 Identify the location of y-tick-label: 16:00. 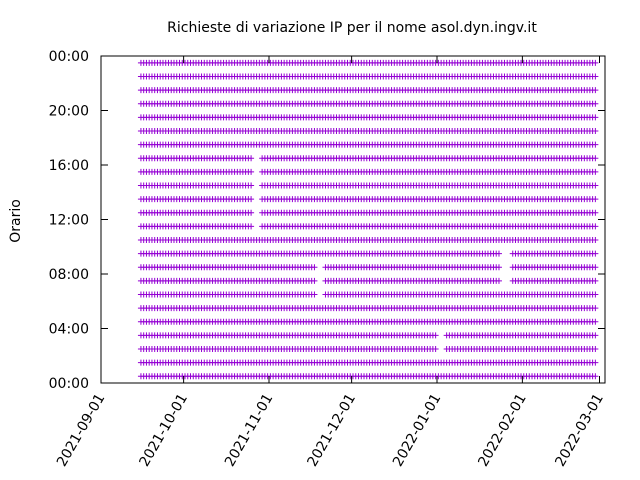
(69, 166).